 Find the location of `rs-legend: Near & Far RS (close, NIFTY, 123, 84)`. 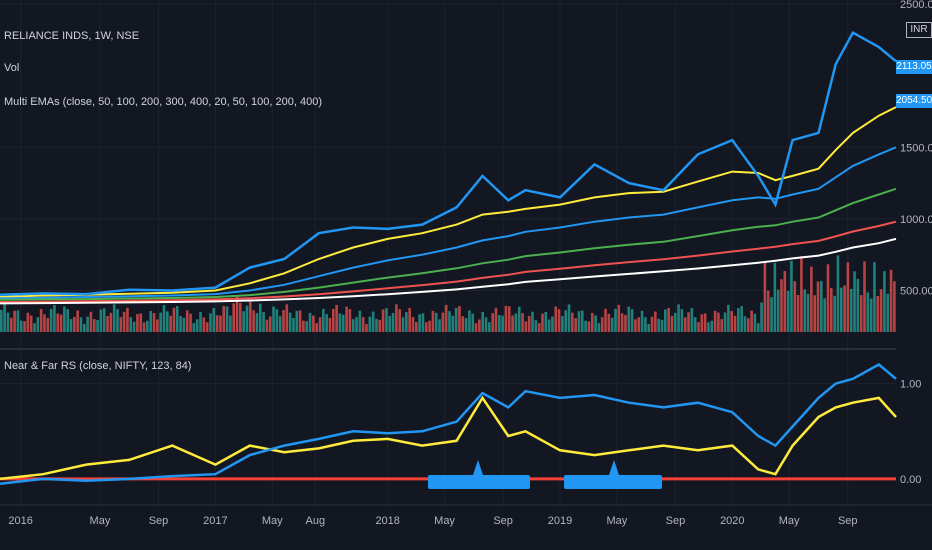

rs-legend: Near & Far RS (close, NIFTY, 123, 84) is located at coordinates (98, 366).